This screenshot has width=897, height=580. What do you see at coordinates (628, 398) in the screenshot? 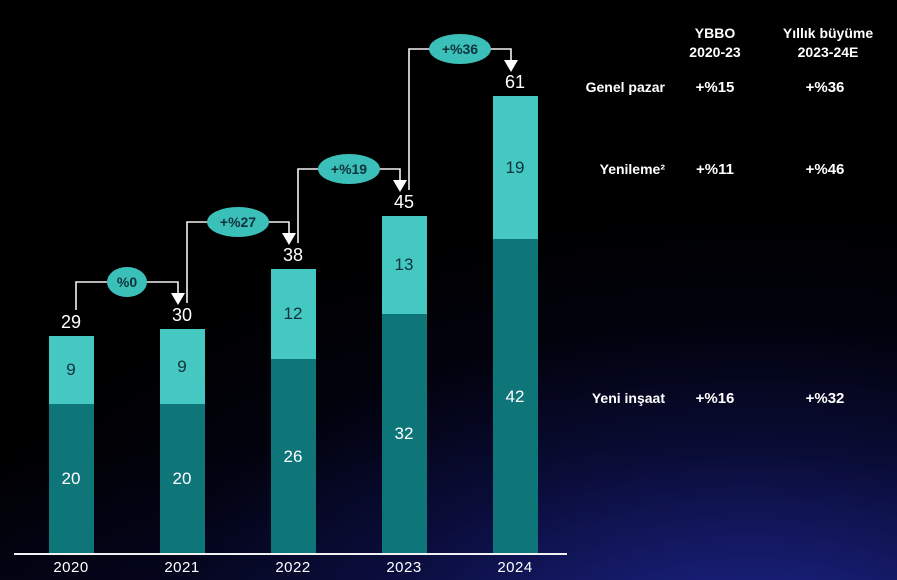
I see `row-label-yeni-insaat: Yeni inşaat` at bounding box center [628, 398].